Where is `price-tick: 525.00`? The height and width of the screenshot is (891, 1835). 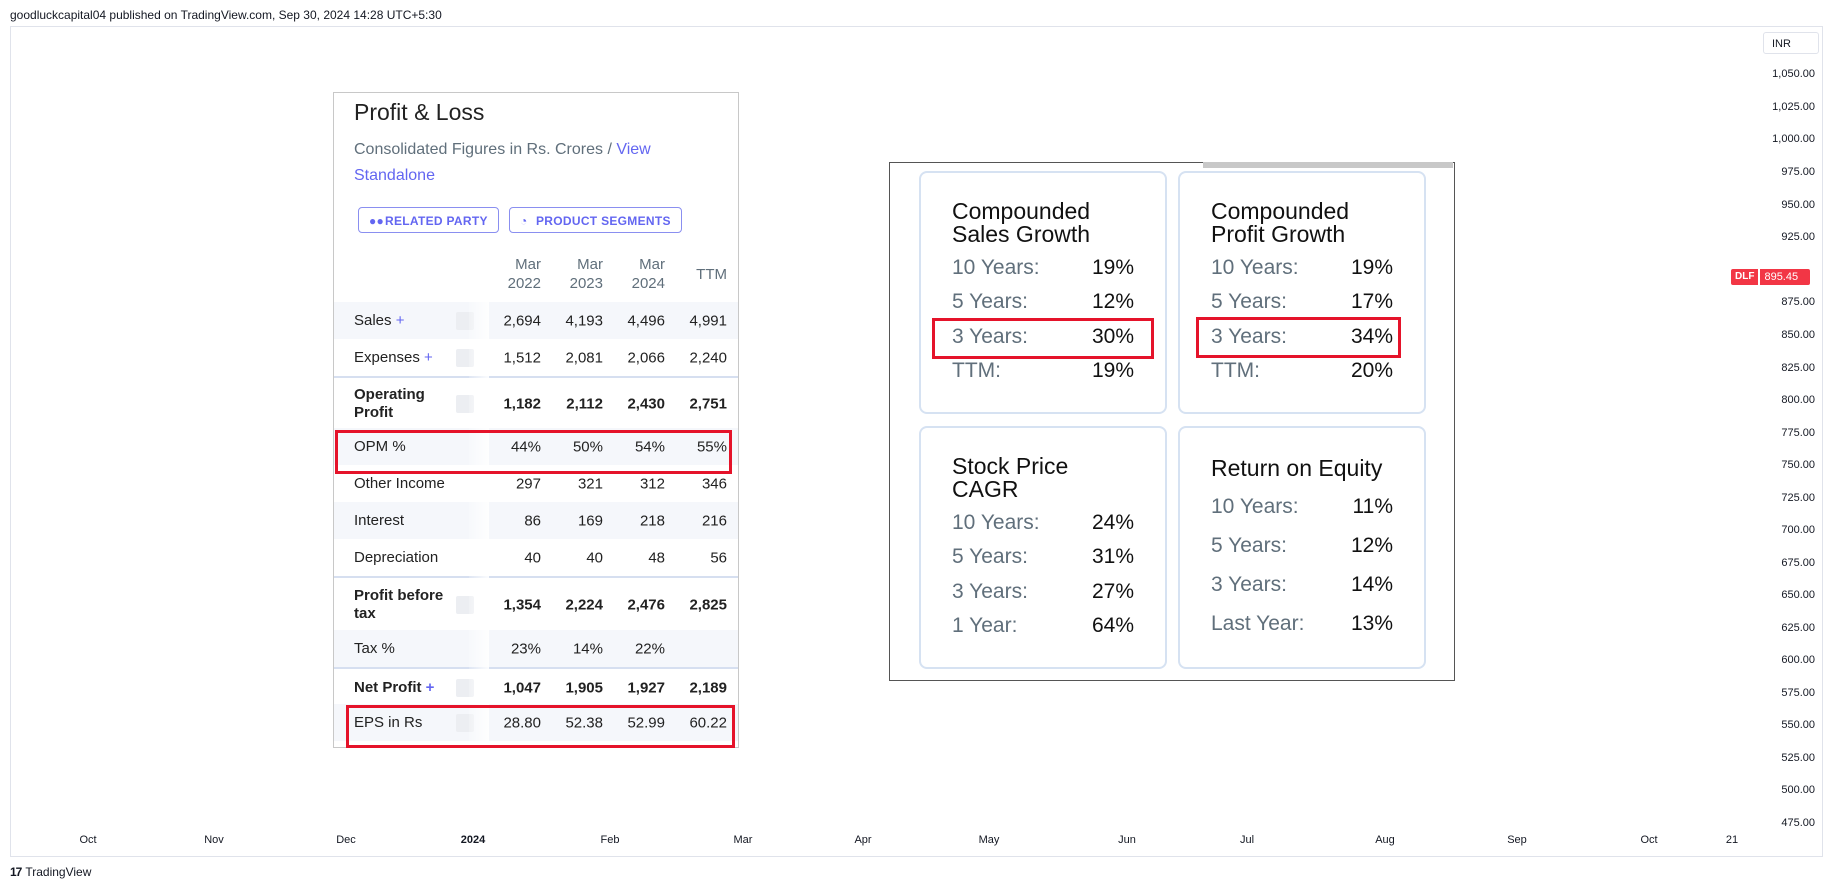 price-tick: 525.00 is located at coordinates (1798, 758).